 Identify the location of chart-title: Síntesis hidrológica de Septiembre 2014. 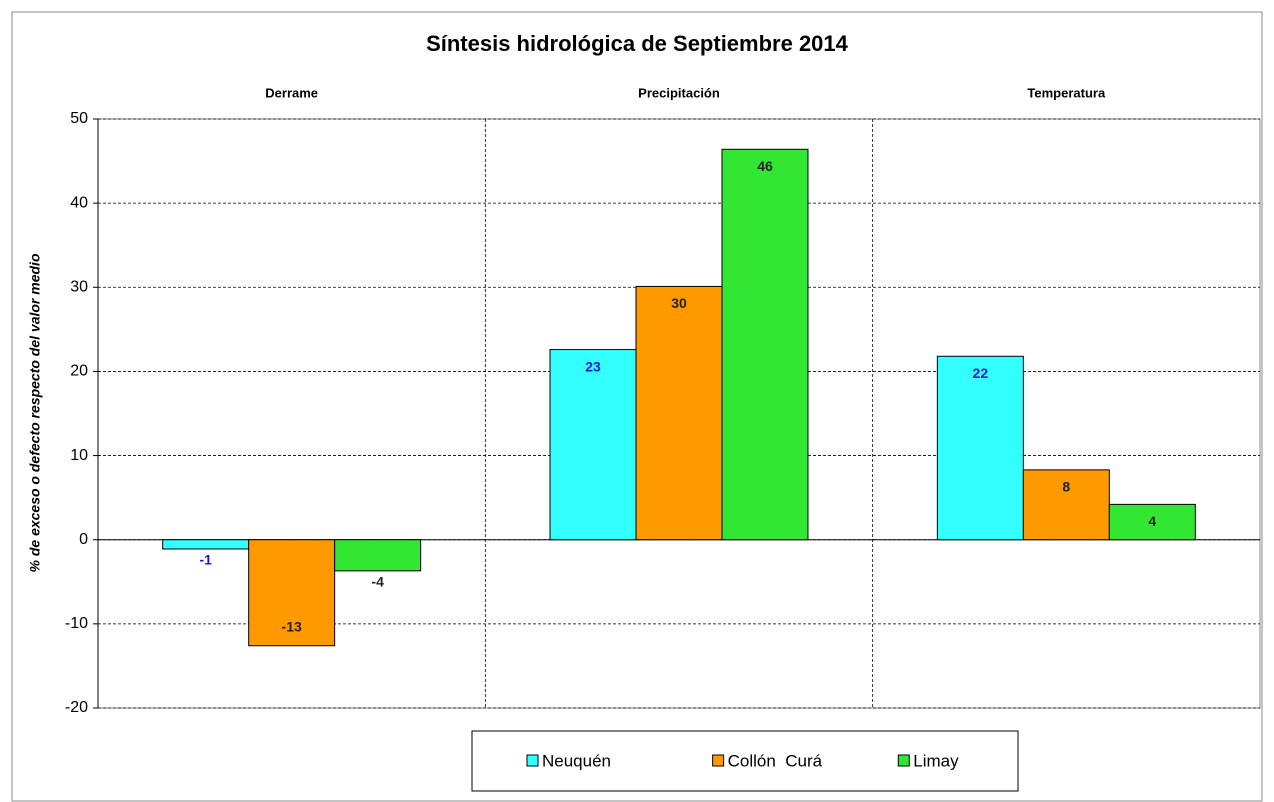
(637, 43).